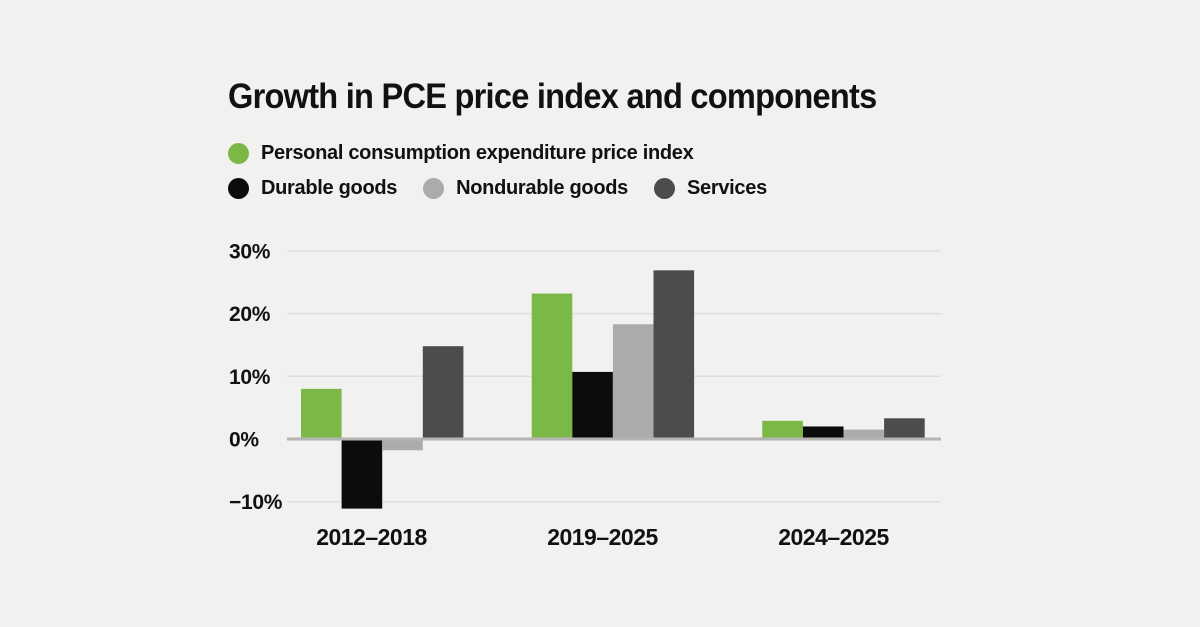 The image size is (1200, 627). What do you see at coordinates (434, 188) in the screenshot?
I see `legend-swatch-nondurable-goods-icon` at bounding box center [434, 188].